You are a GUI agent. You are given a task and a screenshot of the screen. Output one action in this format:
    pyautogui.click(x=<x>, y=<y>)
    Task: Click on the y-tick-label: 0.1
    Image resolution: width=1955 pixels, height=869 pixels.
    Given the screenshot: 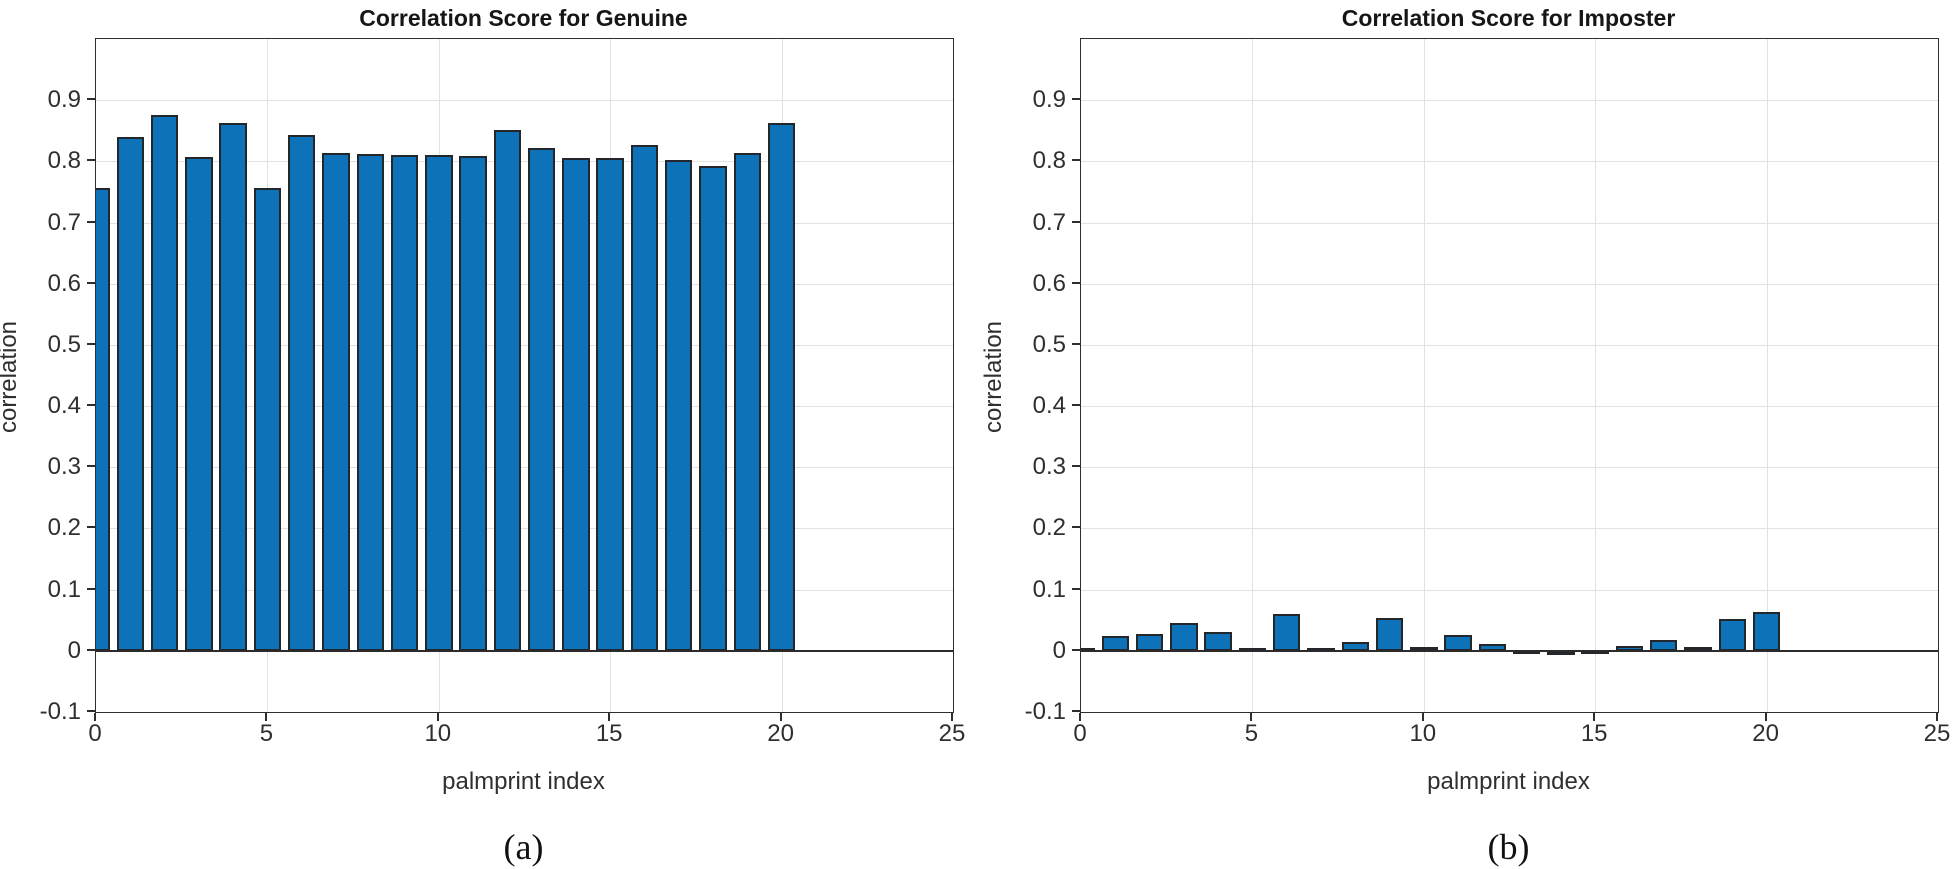 What is the action you would take?
    pyautogui.click(x=64, y=589)
    